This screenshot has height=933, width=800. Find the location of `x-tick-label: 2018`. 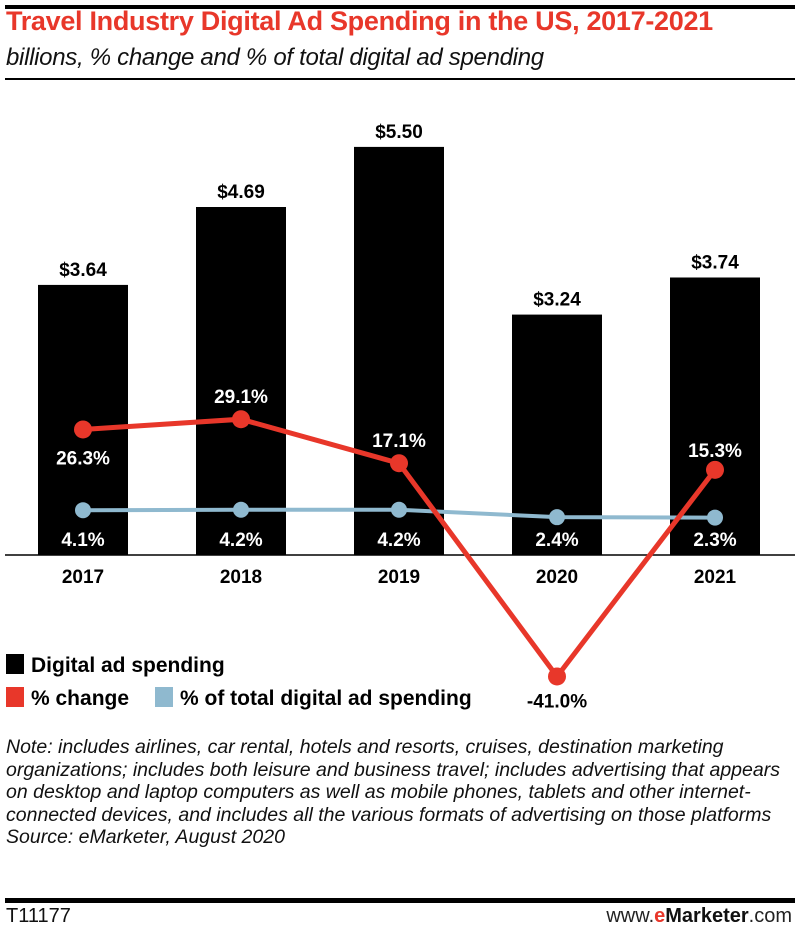

x-tick-label: 2018 is located at coordinates (241, 577).